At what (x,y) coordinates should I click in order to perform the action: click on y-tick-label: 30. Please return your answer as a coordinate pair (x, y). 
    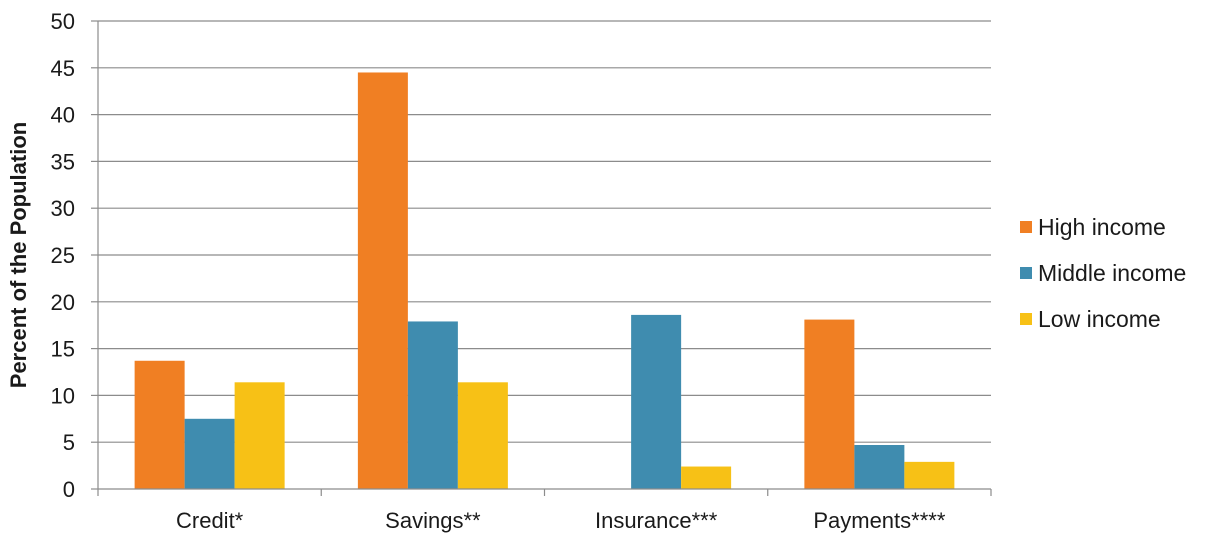
    Looking at the image, I should click on (63, 208).